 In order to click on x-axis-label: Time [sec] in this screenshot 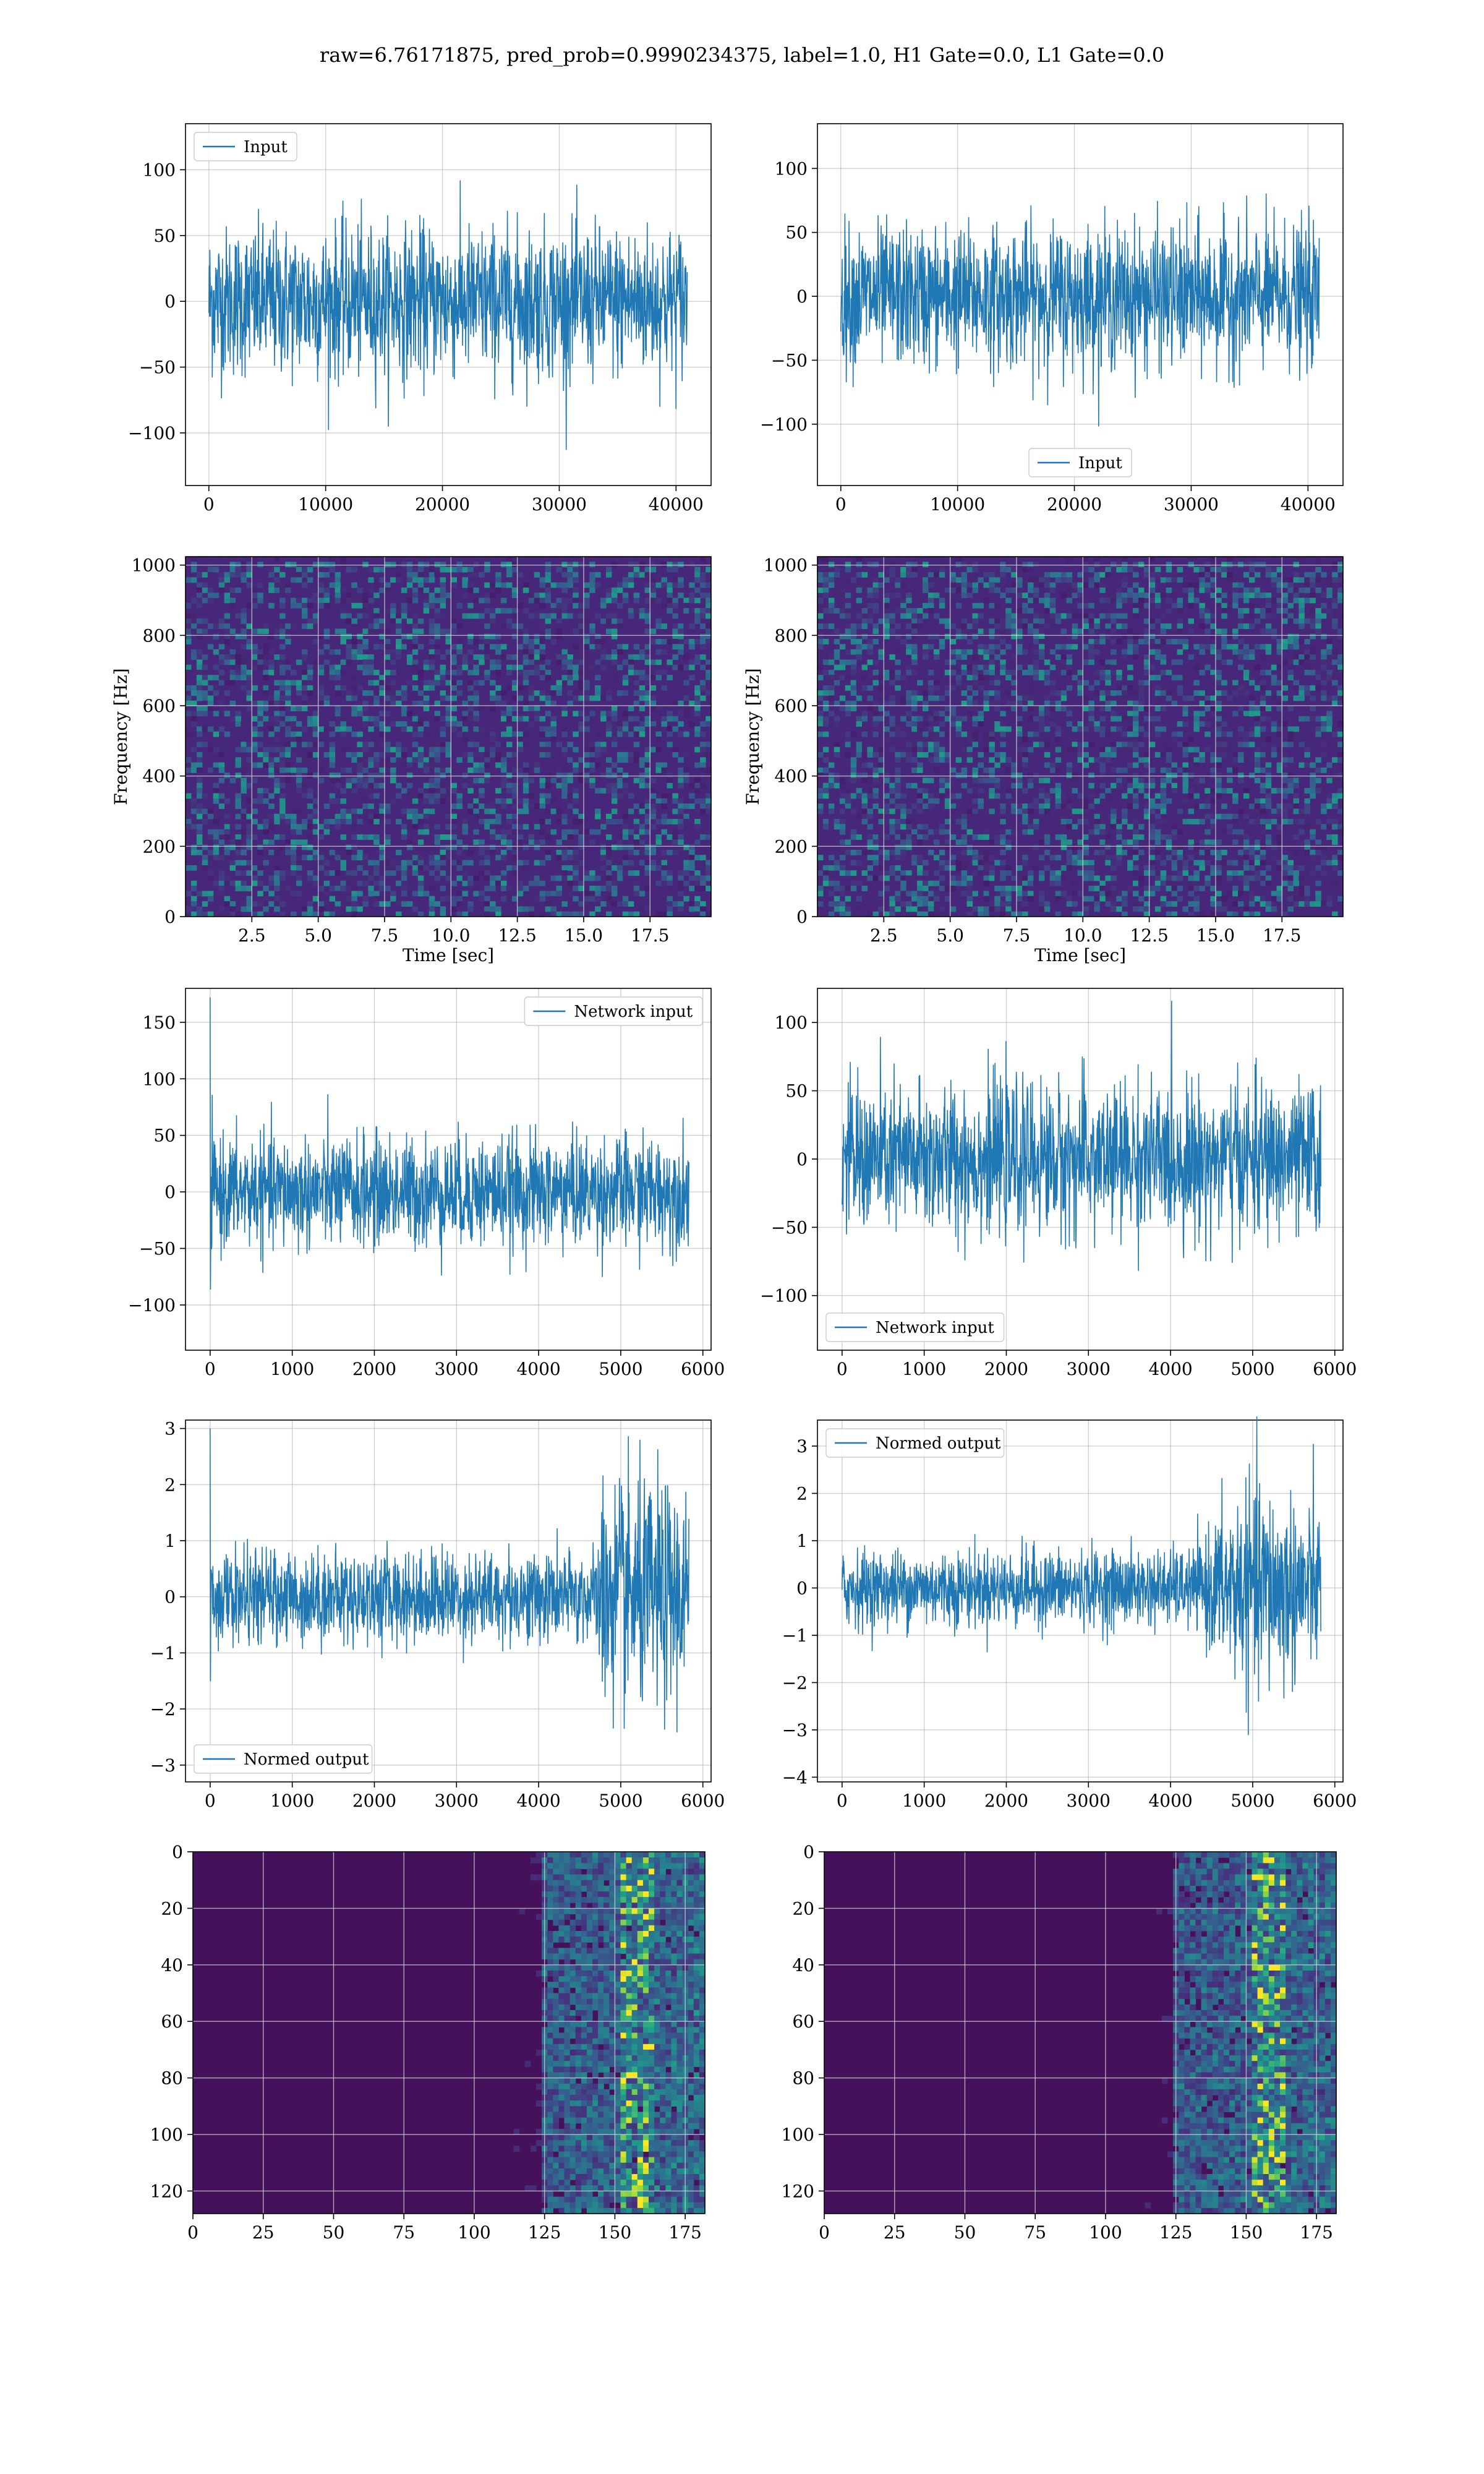, I will do `click(448, 955)`.